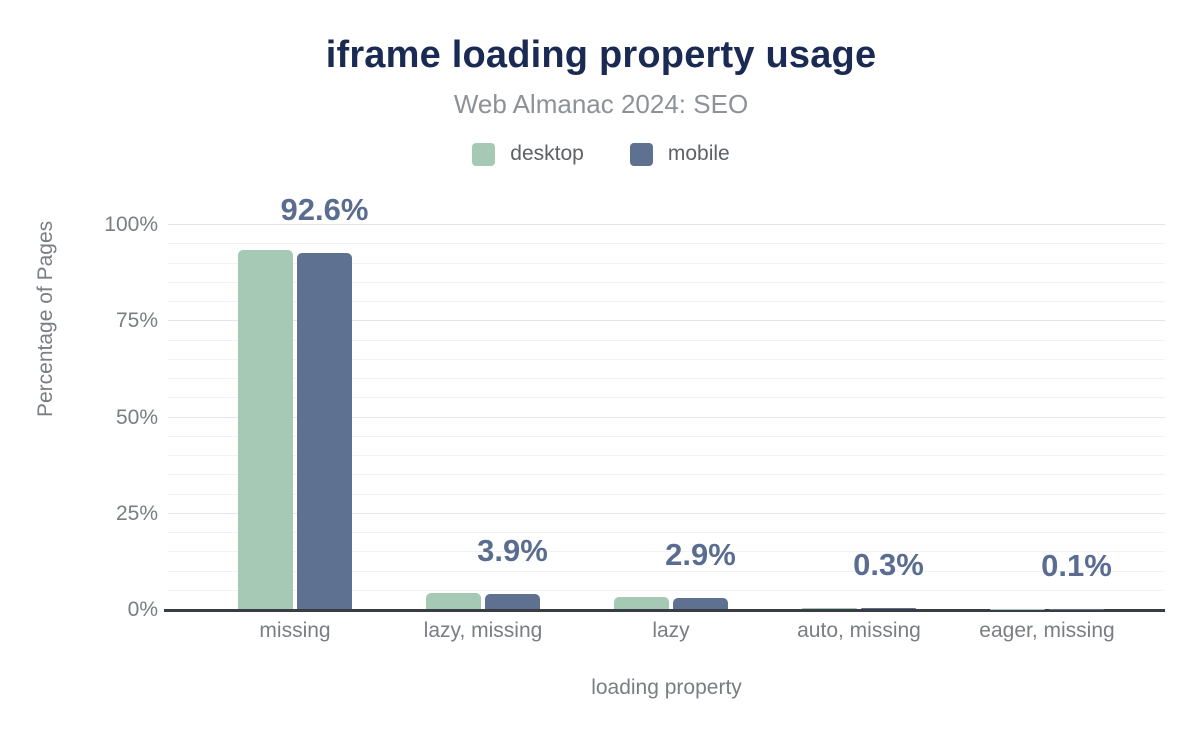 This screenshot has height=742, width=1202. I want to click on bar-value-label: 92.6%, so click(324, 209).